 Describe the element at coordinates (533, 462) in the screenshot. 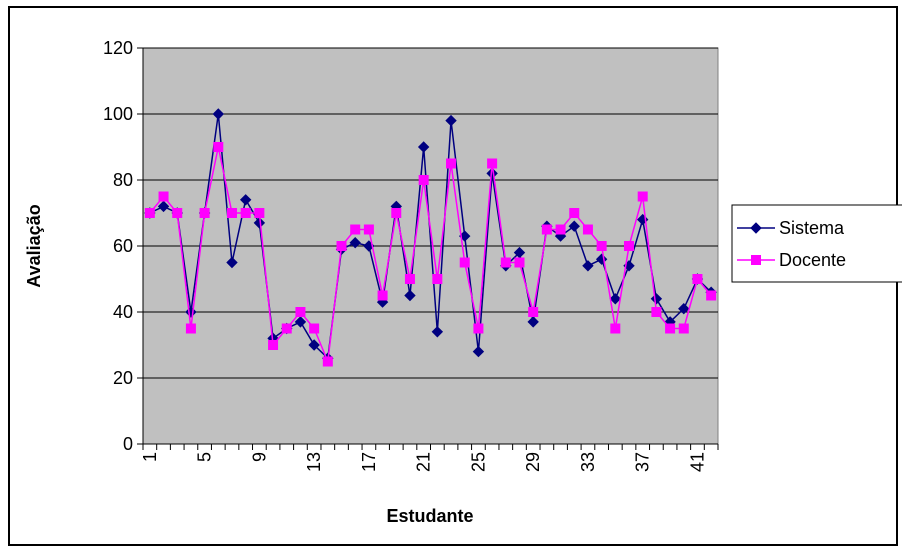

I see `x-tick-label: 29` at that location.